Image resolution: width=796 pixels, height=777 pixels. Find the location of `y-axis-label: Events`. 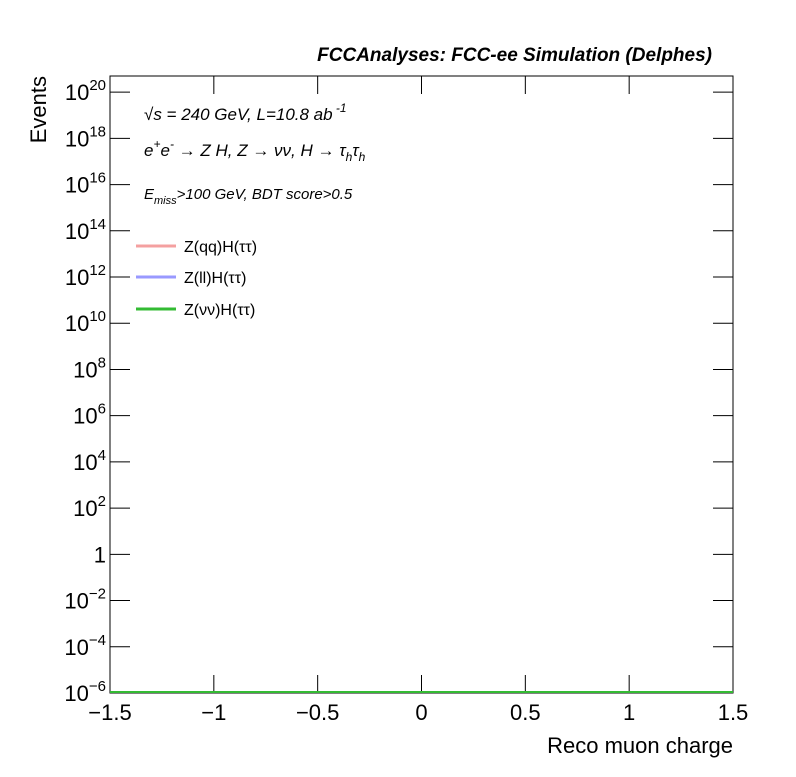

y-axis-label: Events is located at coordinates (38, 109).